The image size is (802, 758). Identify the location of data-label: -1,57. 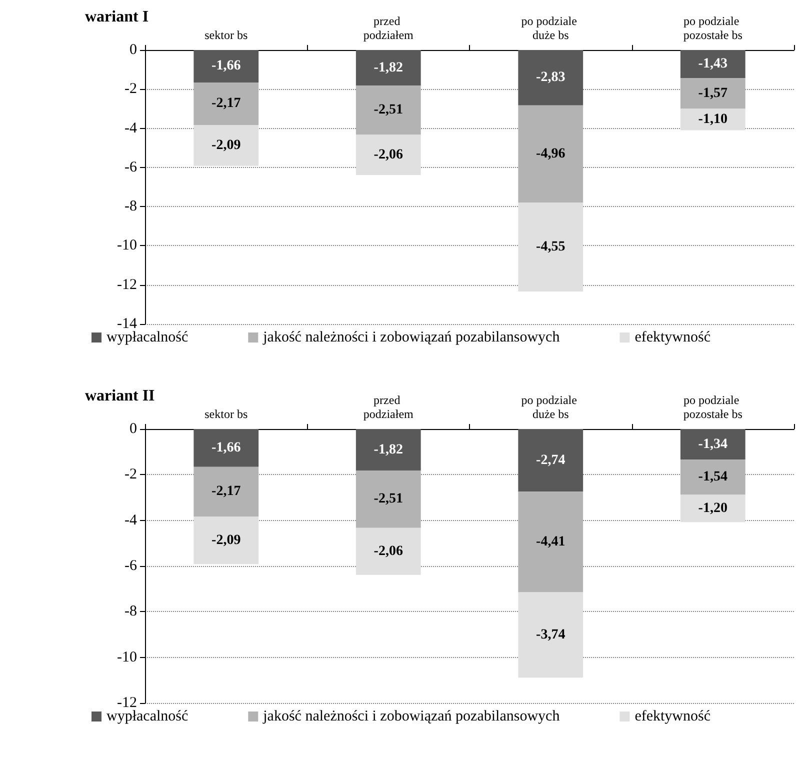
(713, 93).